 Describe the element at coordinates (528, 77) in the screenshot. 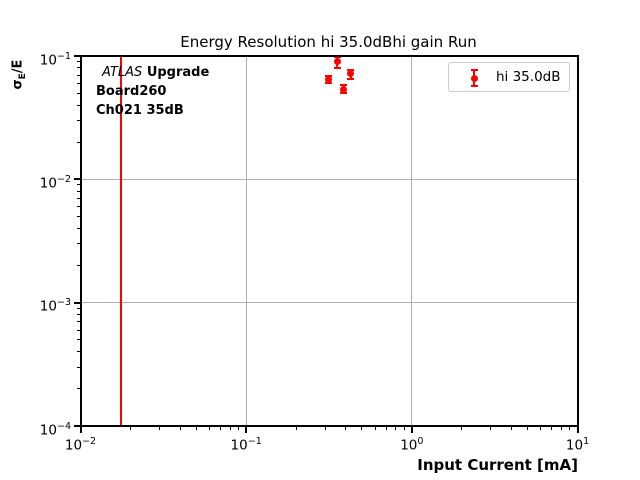

I see `legend-label: hi 35.0dB` at that location.